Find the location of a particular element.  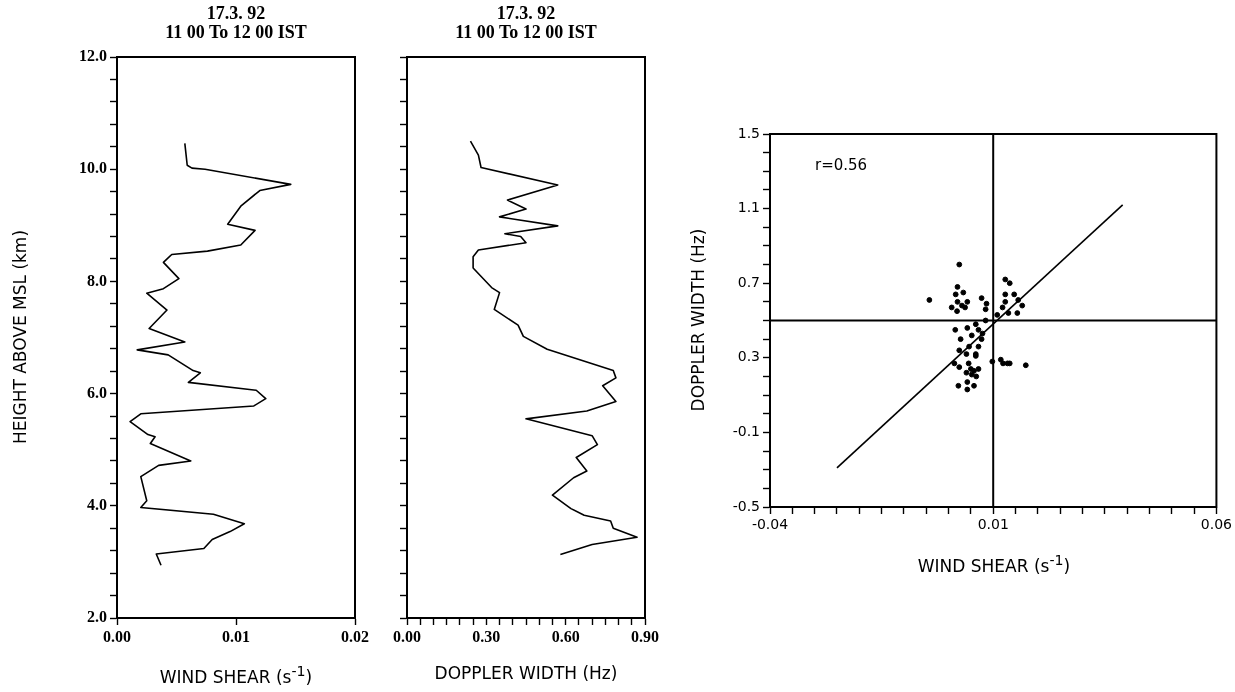

y-tick-label: 10.0 is located at coordinates (93, 168).